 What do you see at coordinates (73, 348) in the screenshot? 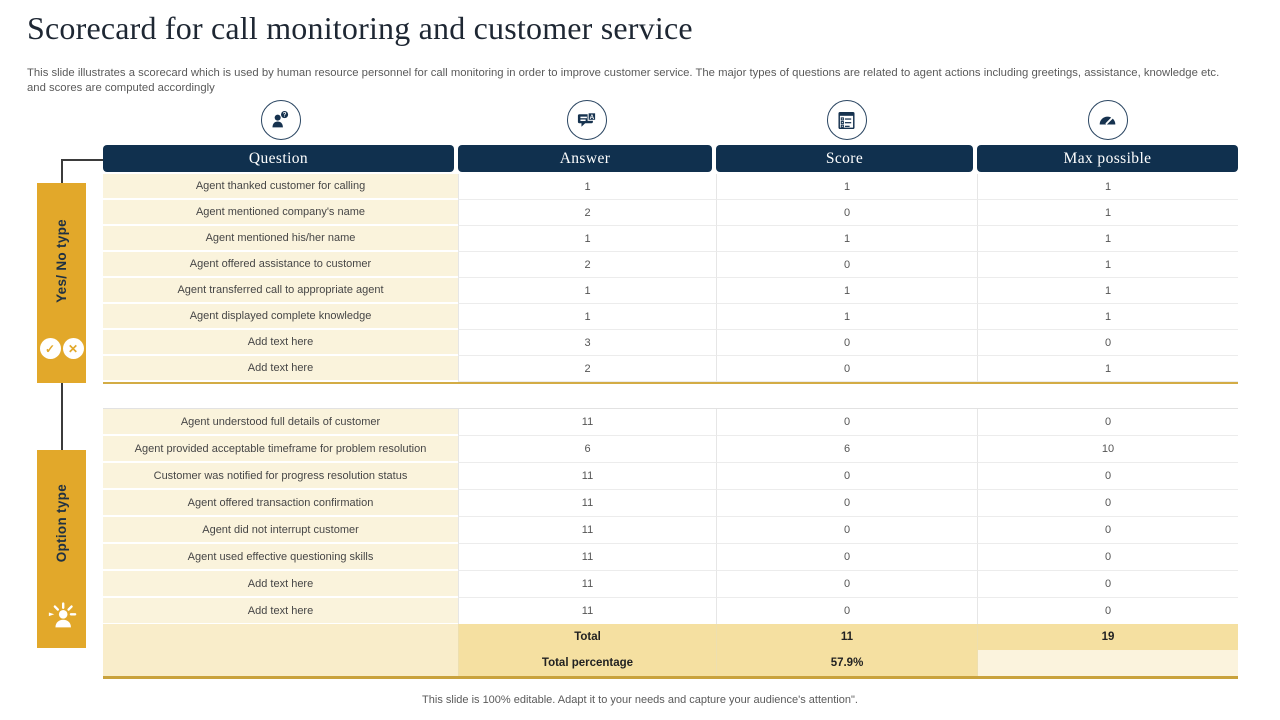
I see `cross-icon: ✕` at bounding box center [73, 348].